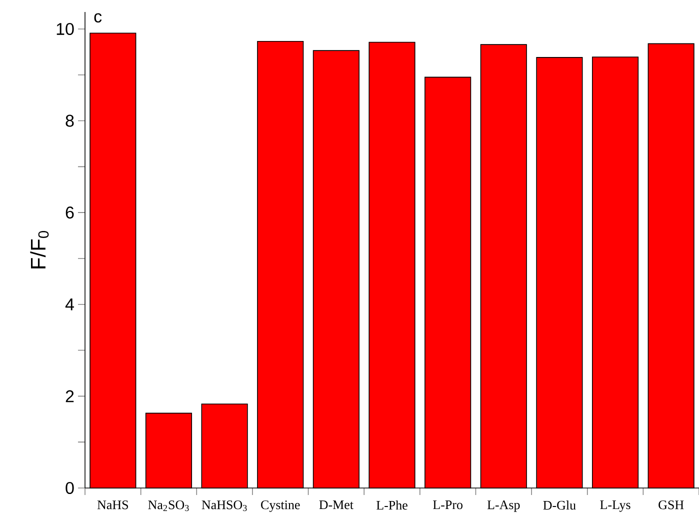 Image resolution: width=699 pixels, height=519 pixels. Describe the element at coordinates (70, 488) in the screenshot. I see `y-tick-label: 0` at that location.